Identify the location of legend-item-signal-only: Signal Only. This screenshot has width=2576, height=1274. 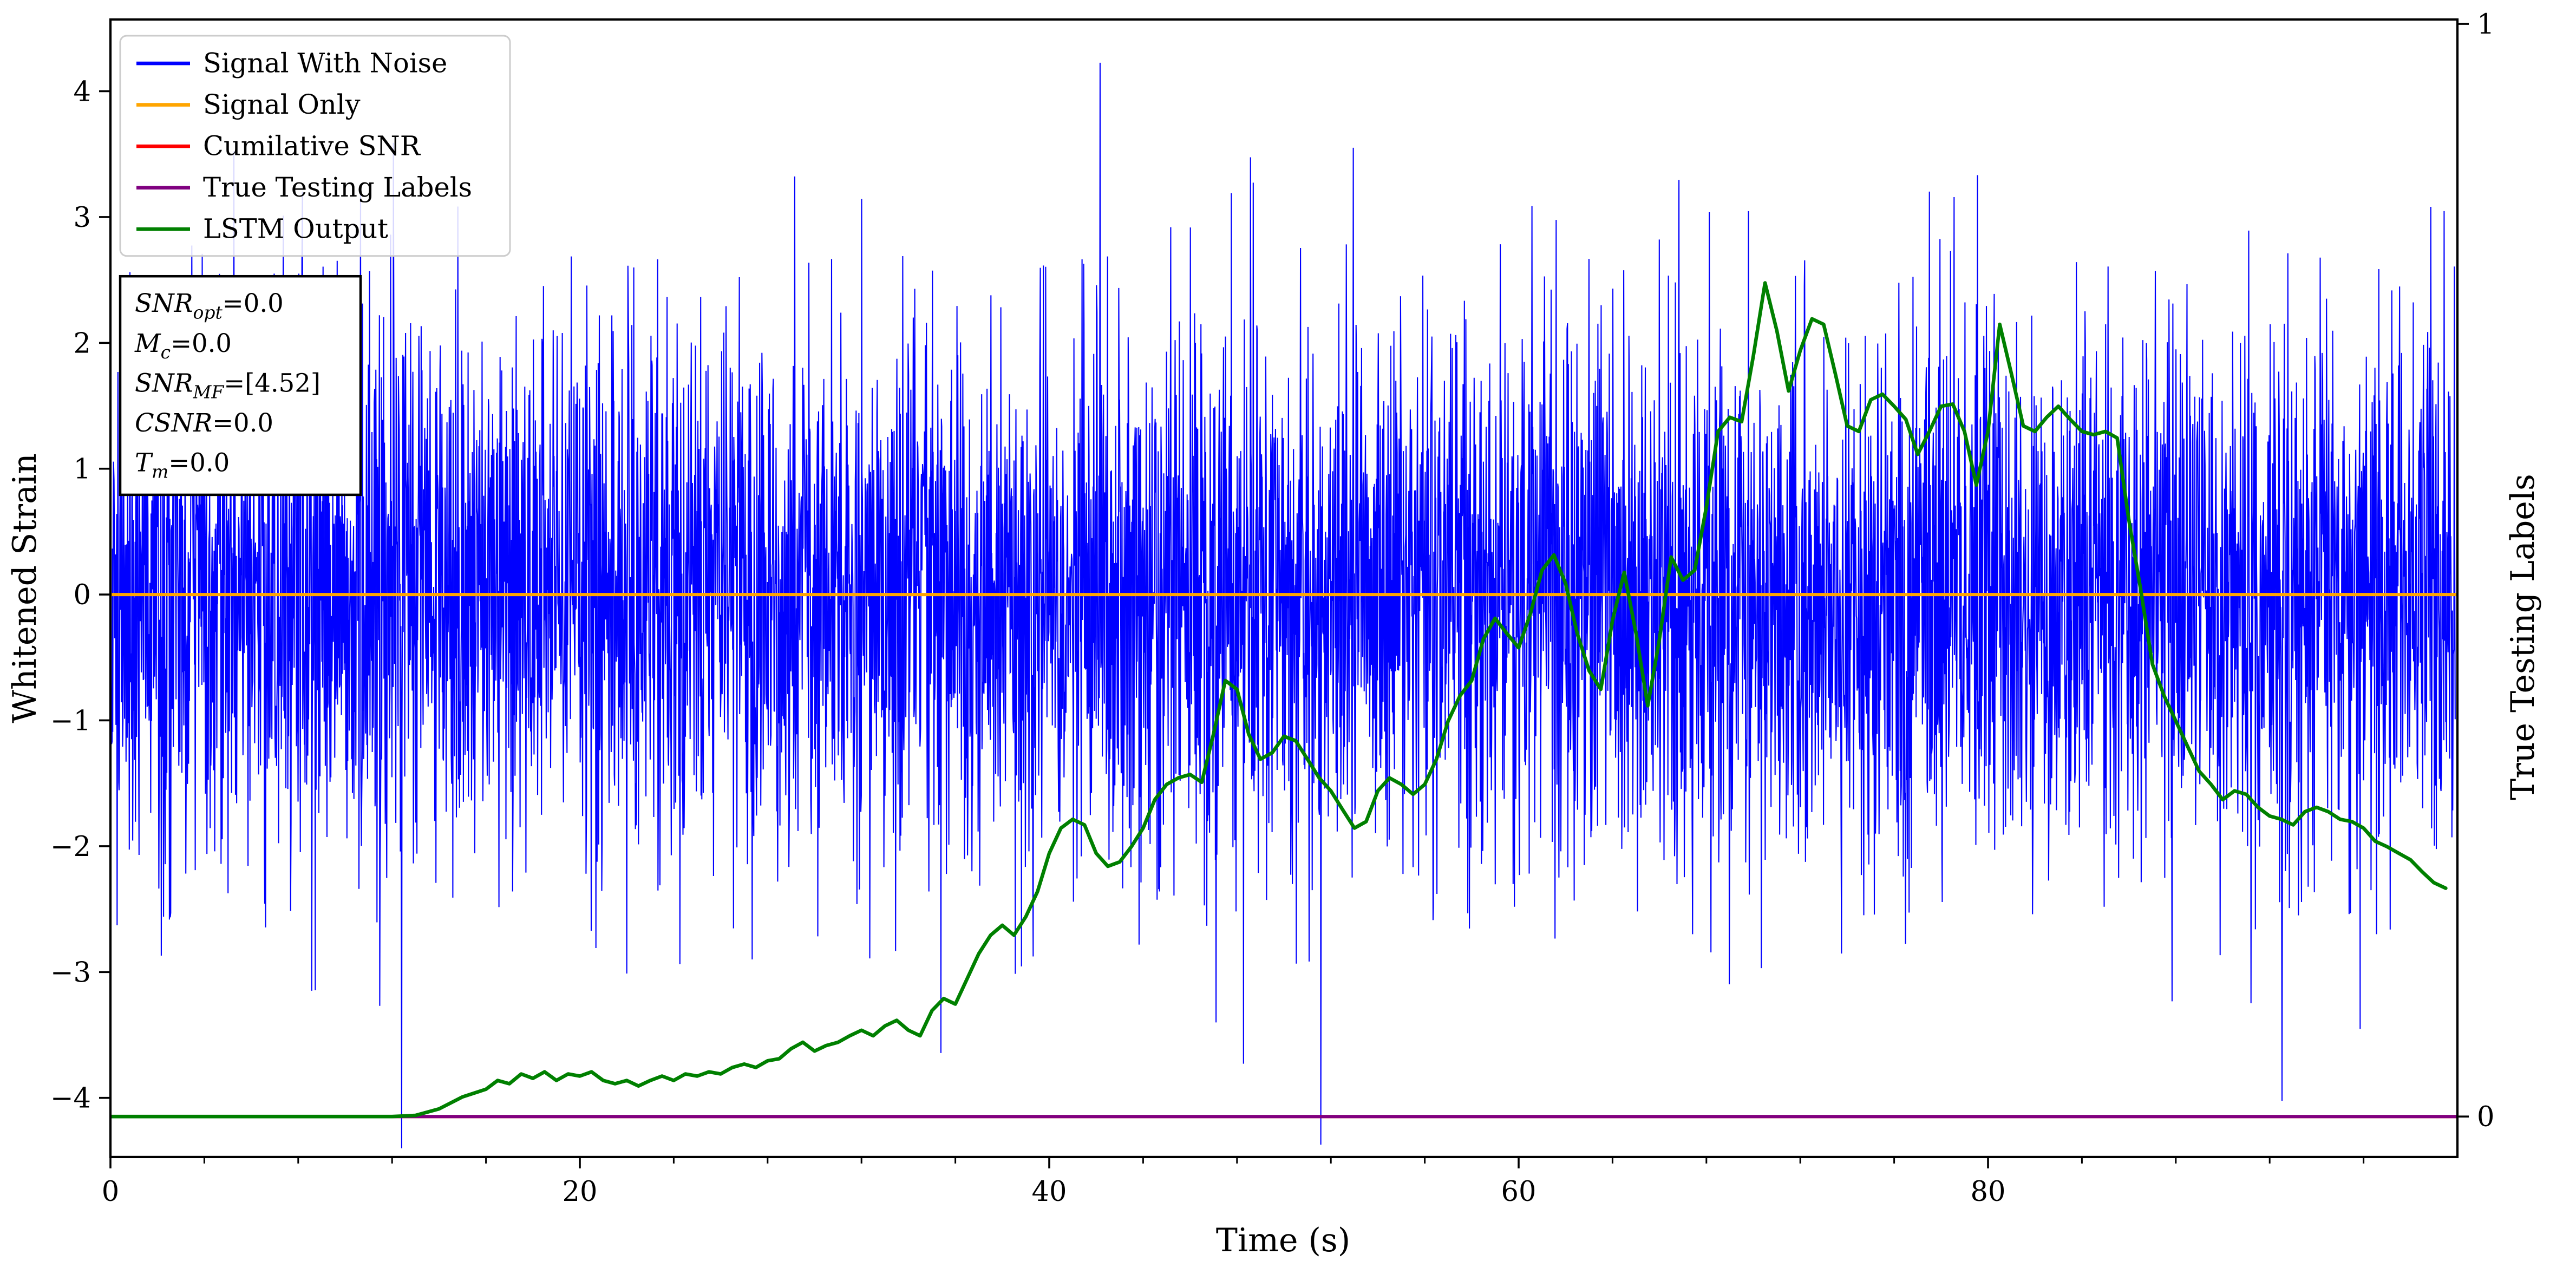
(248, 104).